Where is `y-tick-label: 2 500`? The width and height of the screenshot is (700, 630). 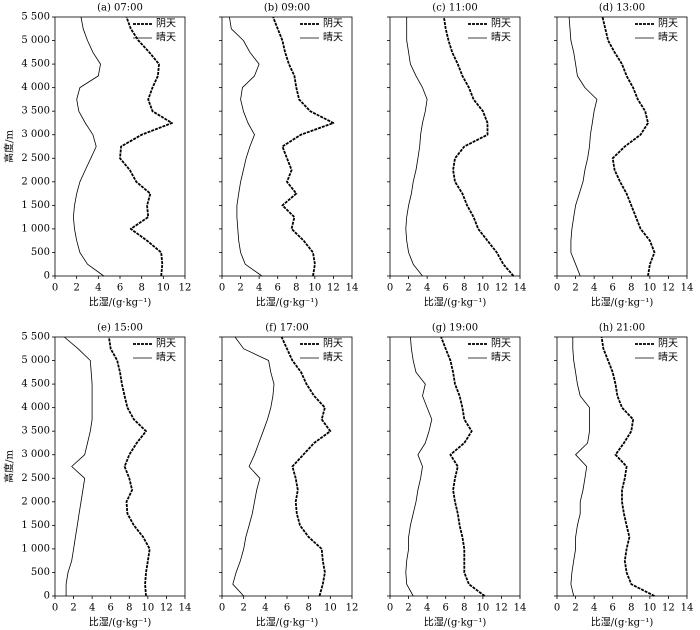
y-tick-label: 2 500 is located at coordinates (35, 478).